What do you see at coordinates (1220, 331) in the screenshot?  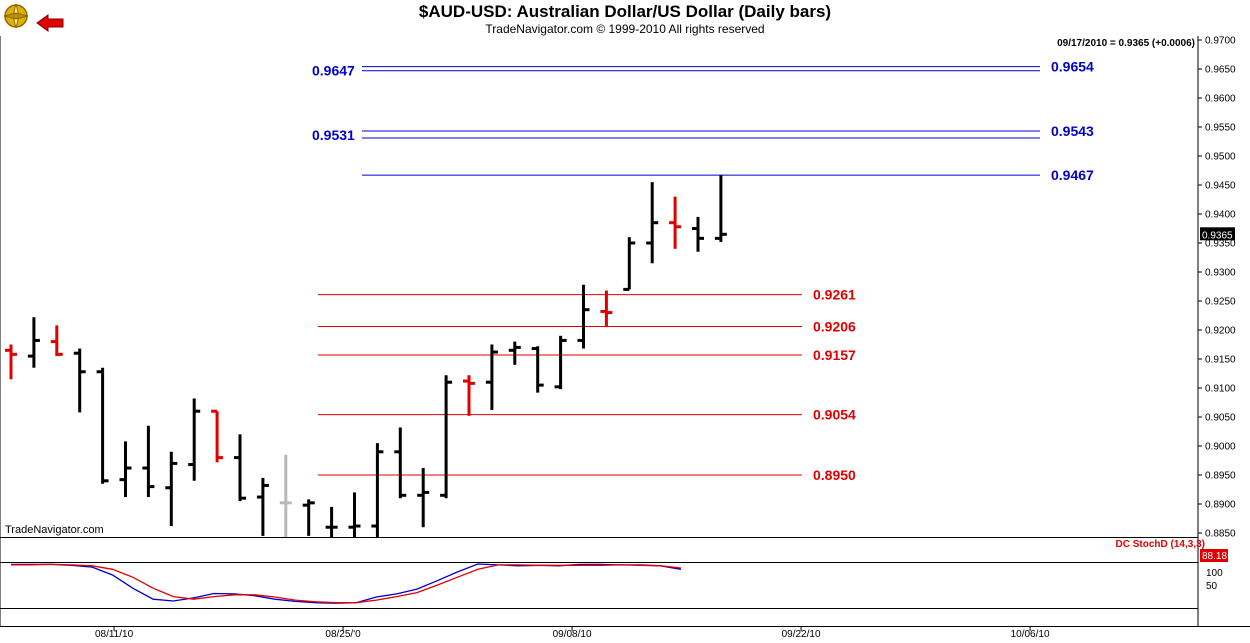 I see `y-tick-label: 0.9200` at bounding box center [1220, 331].